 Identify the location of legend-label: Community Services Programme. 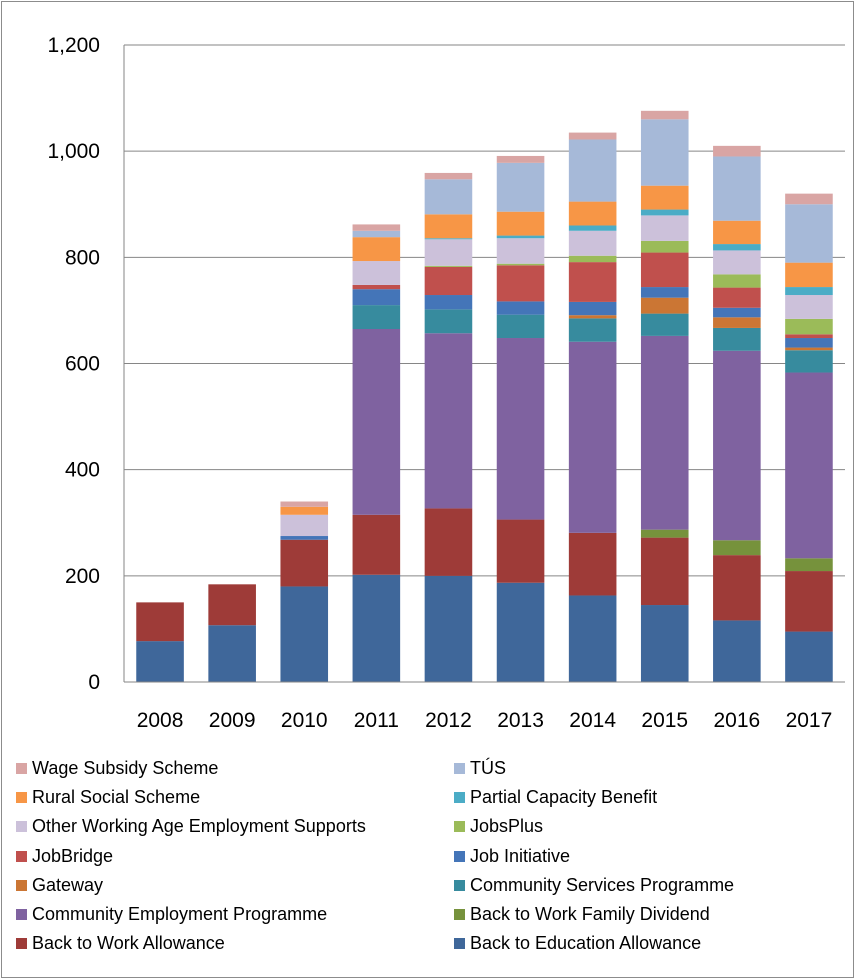
(602, 884).